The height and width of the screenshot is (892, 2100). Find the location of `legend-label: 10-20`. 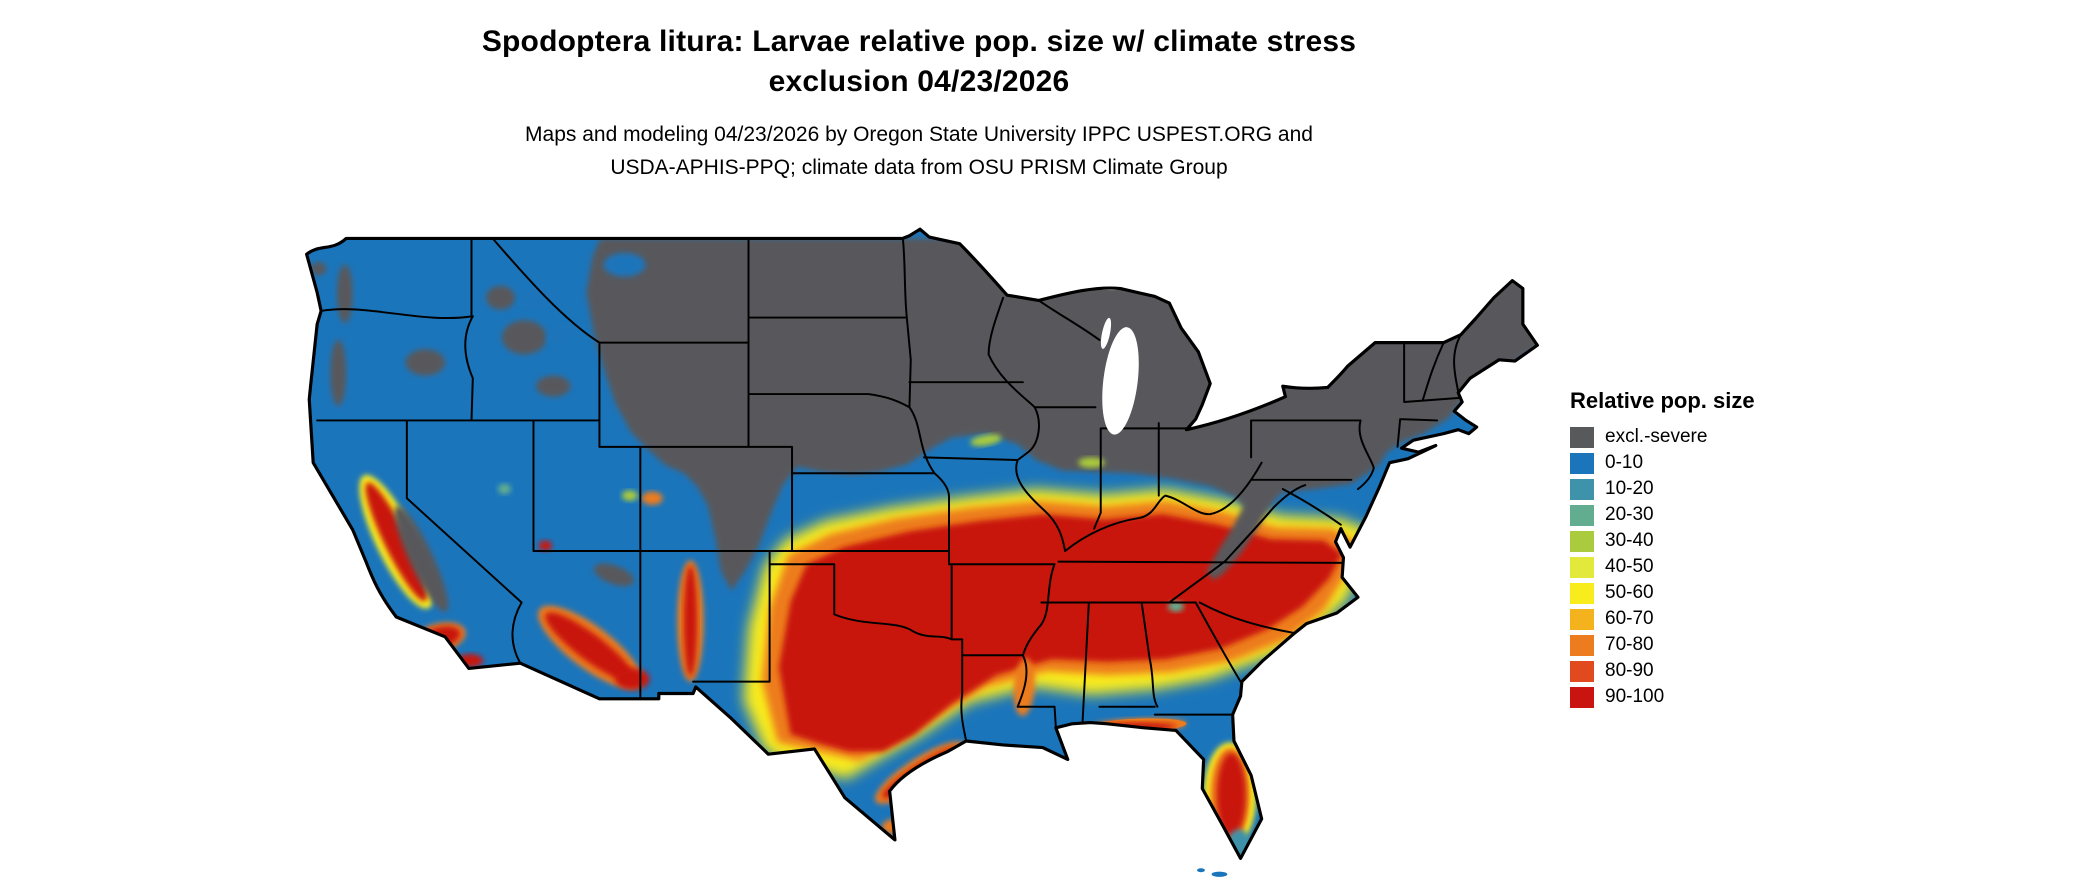

legend-label: 10-20 is located at coordinates (1629, 488).